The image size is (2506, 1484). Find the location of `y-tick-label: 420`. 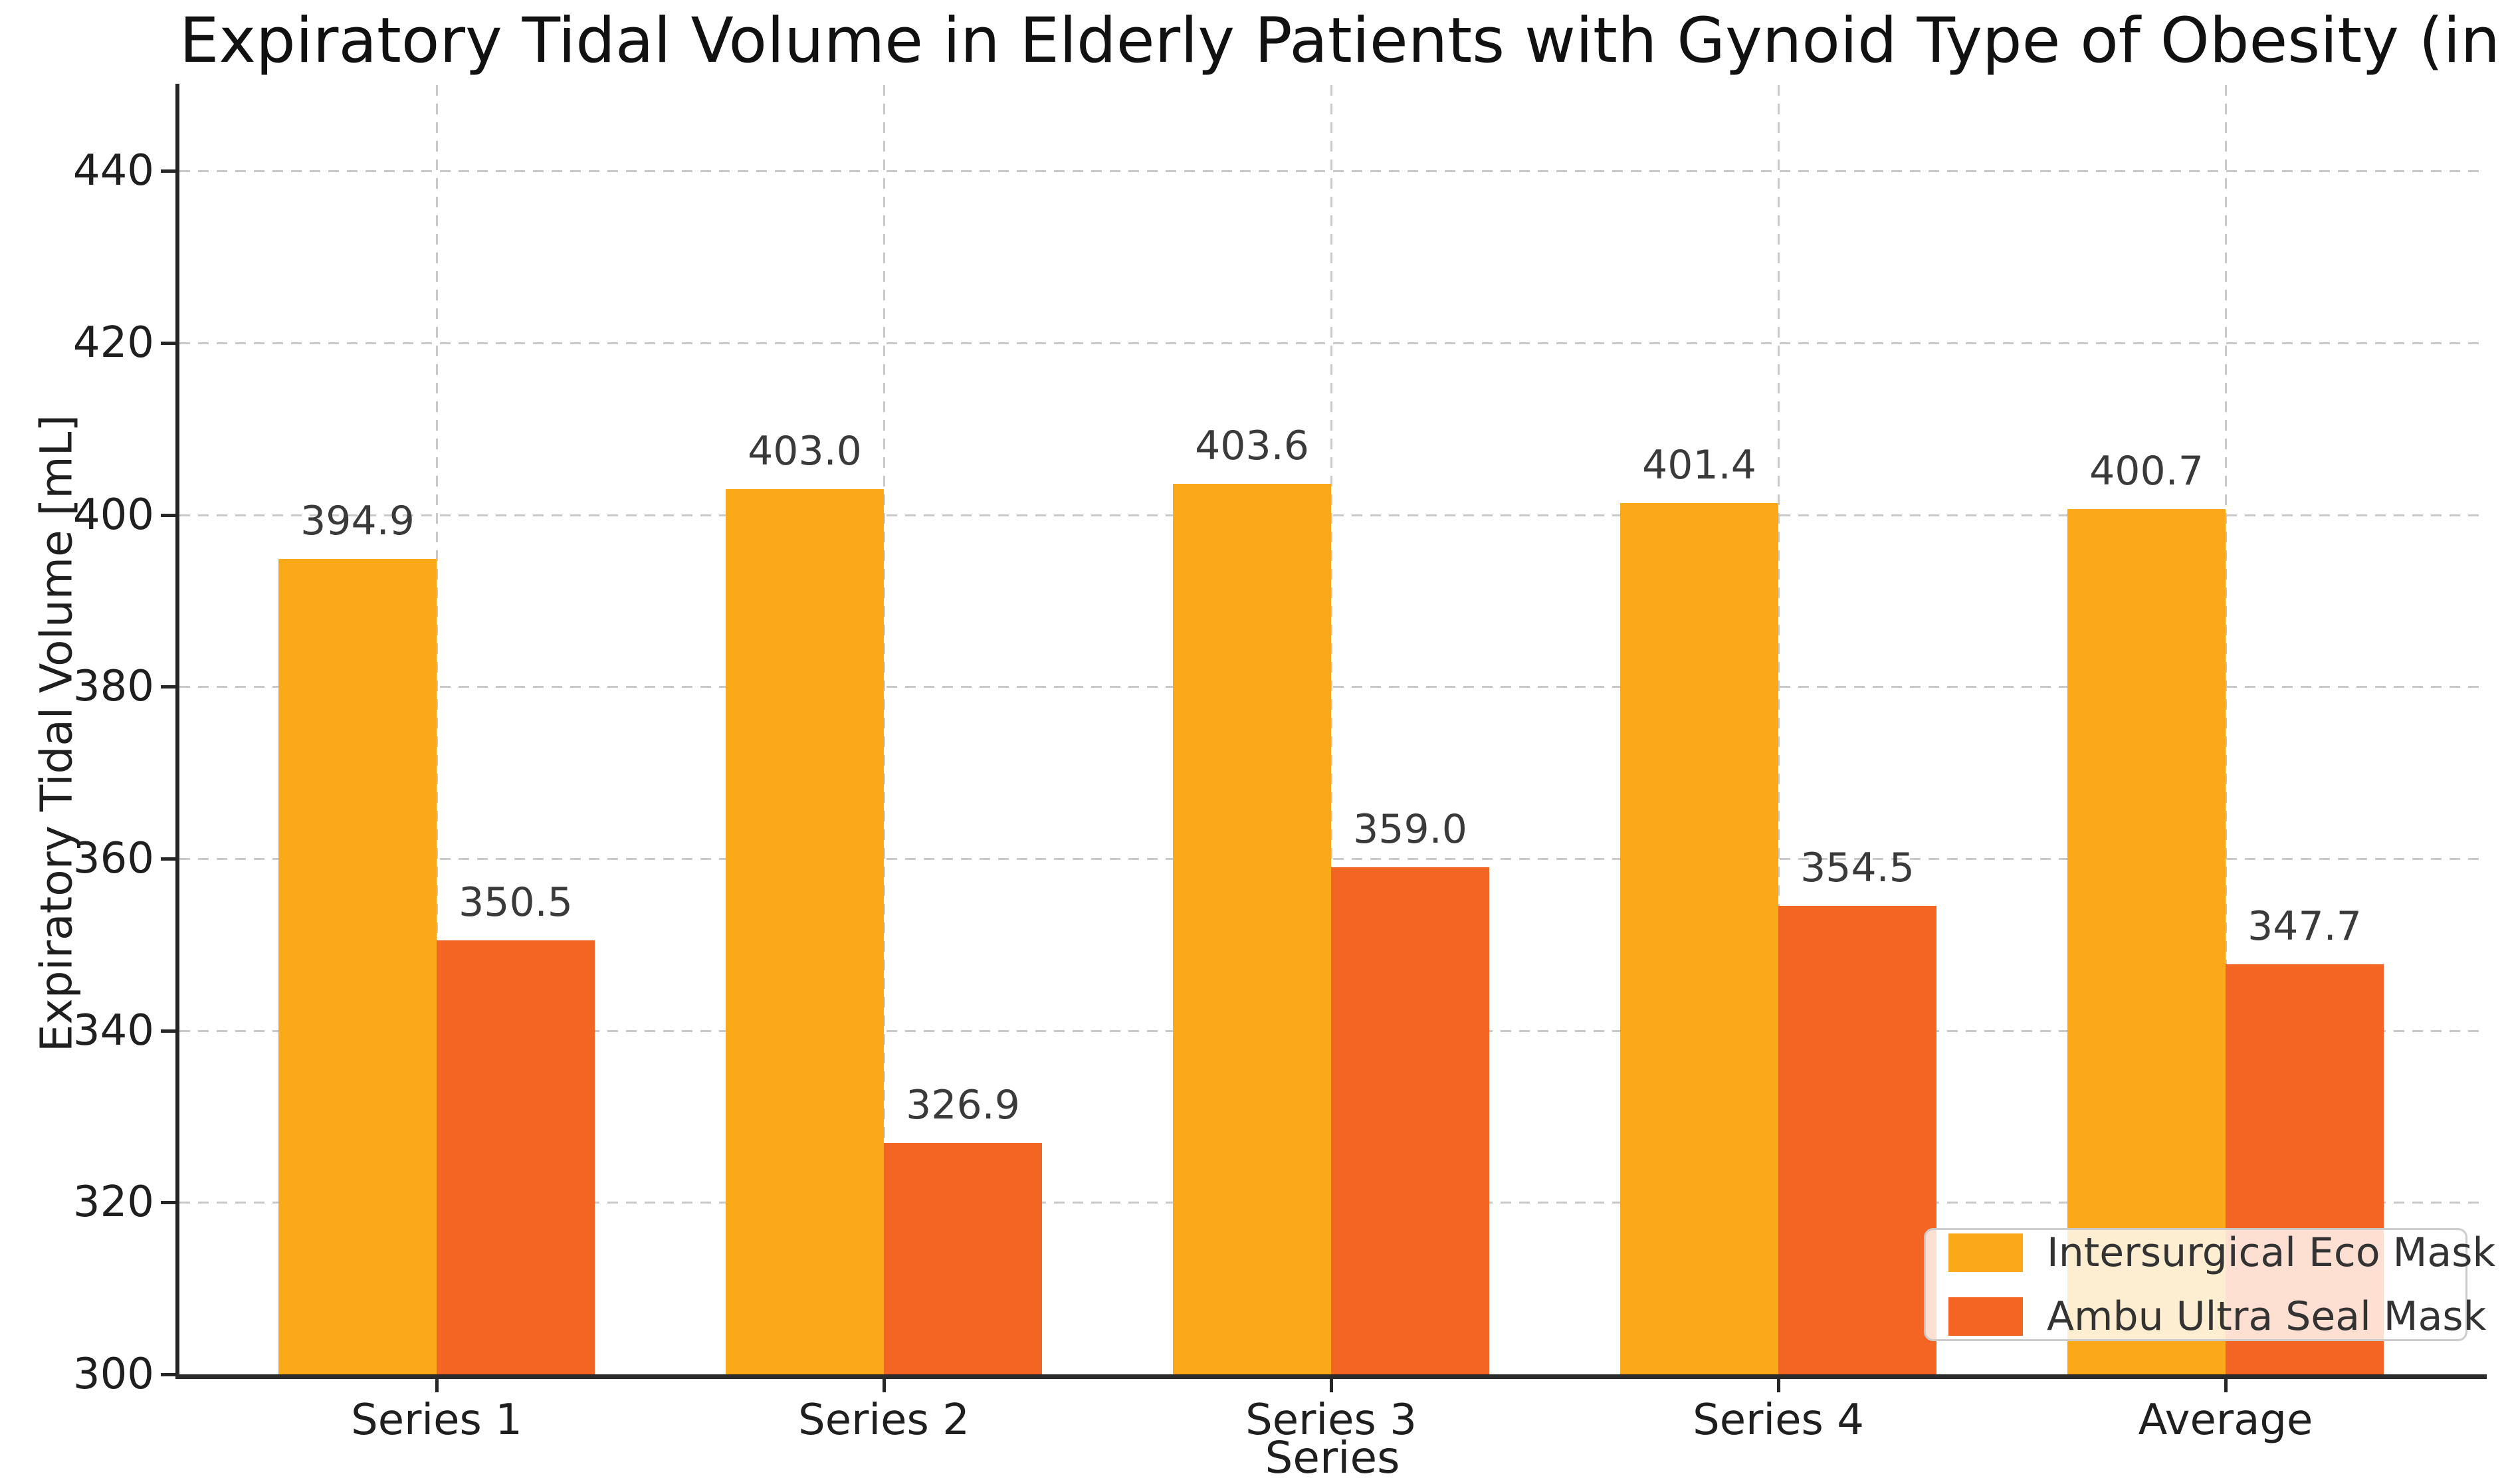

y-tick-label: 420 is located at coordinates (113, 343).